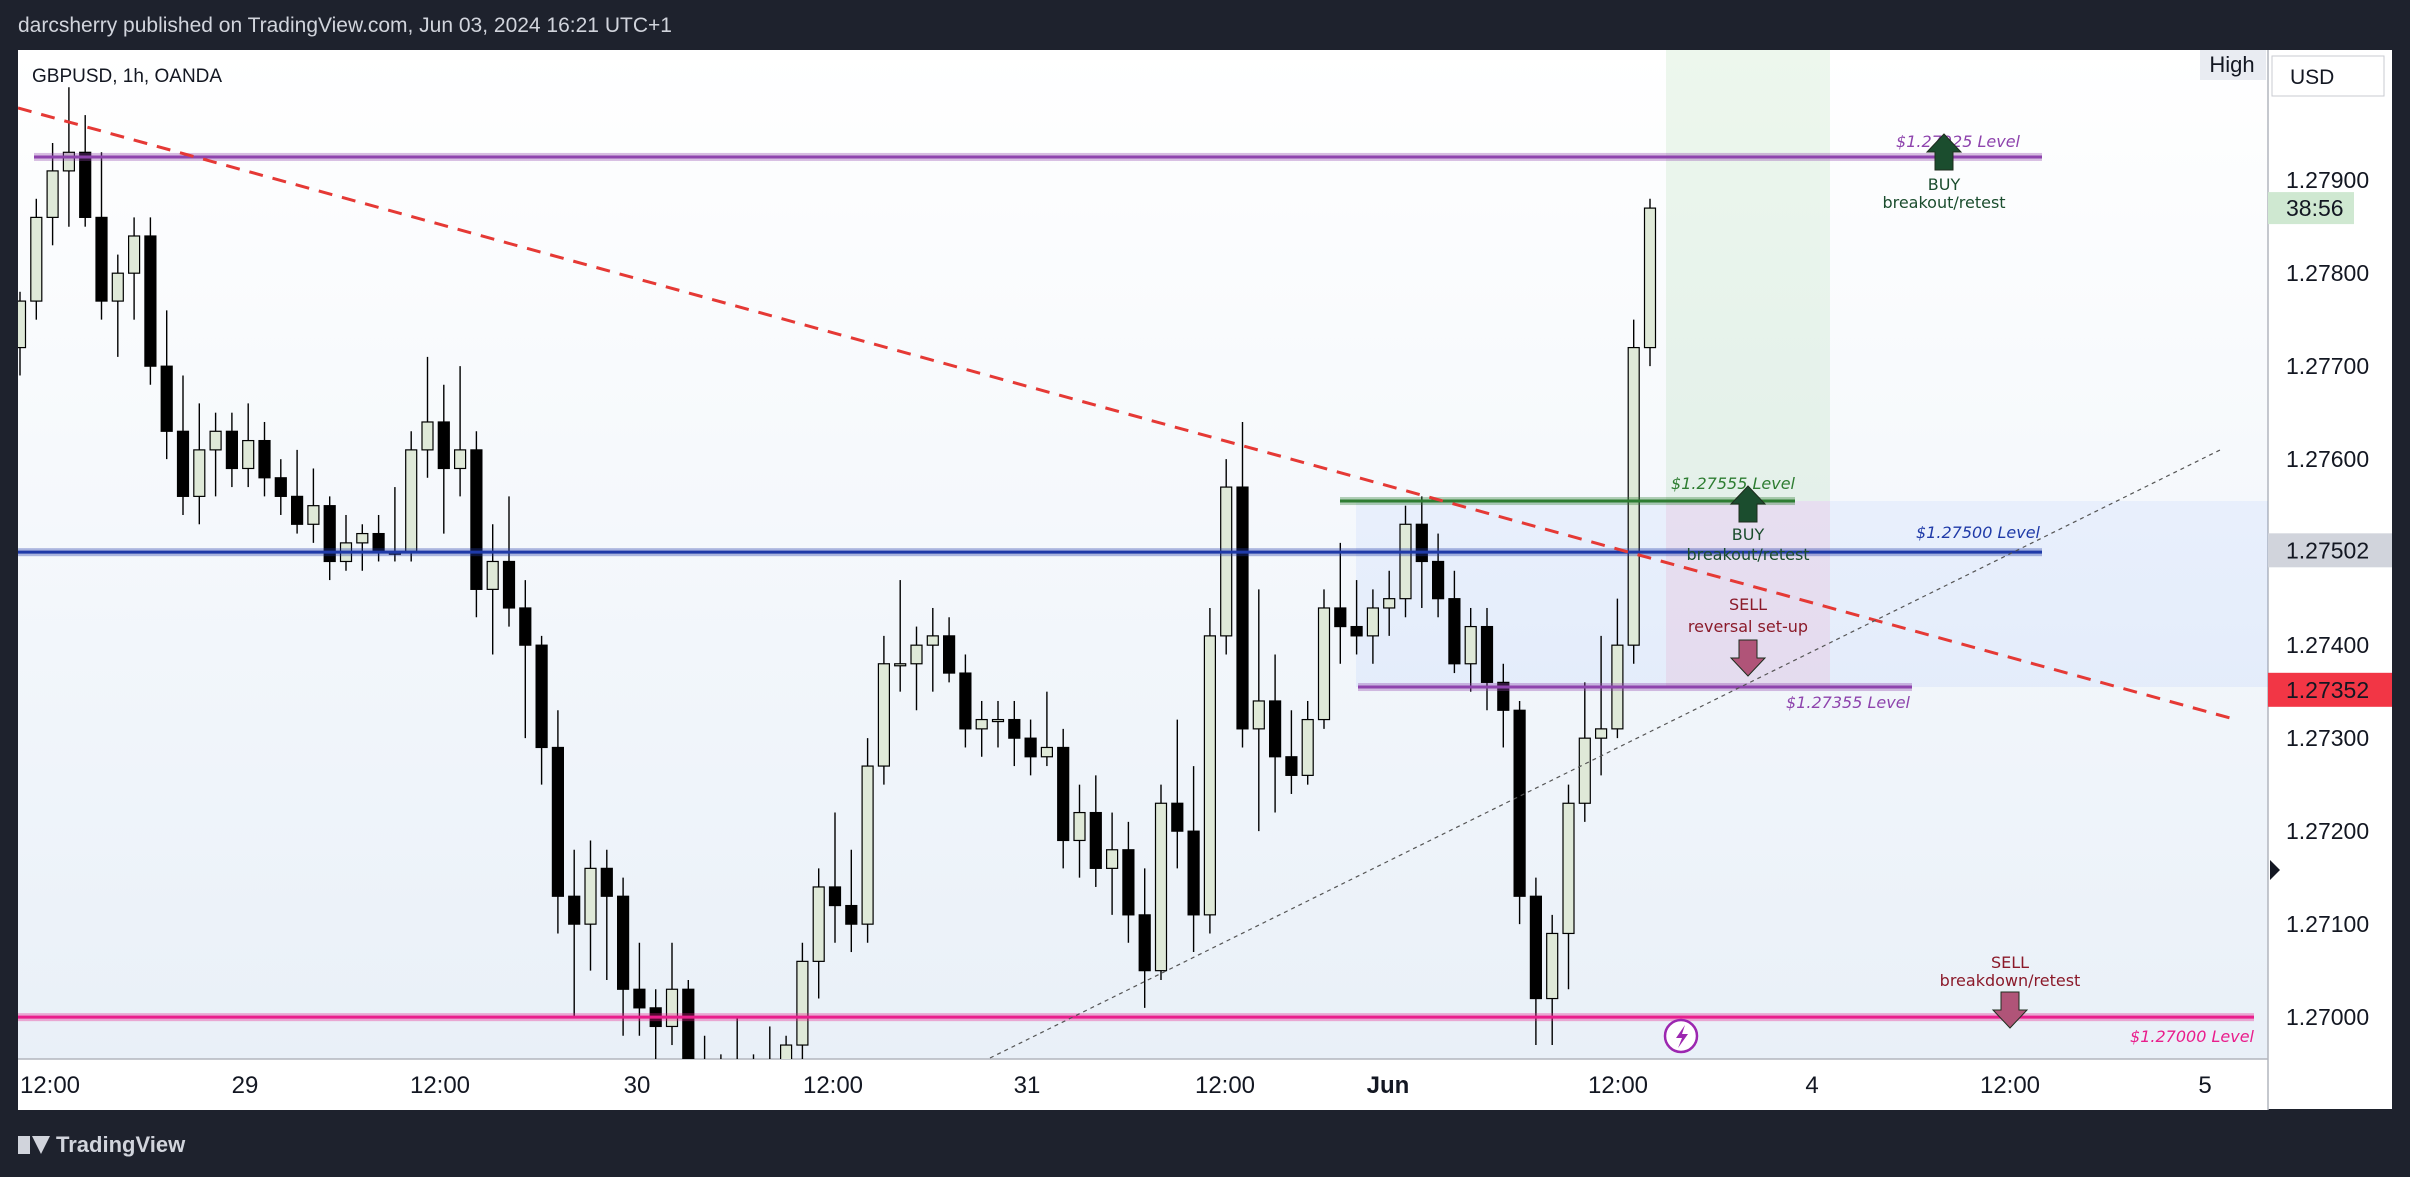 The width and height of the screenshot is (2410, 1177). What do you see at coordinates (1958, 141) in the screenshot?
I see `level-label: $1.27925 Level` at bounding box center [1958, 141].